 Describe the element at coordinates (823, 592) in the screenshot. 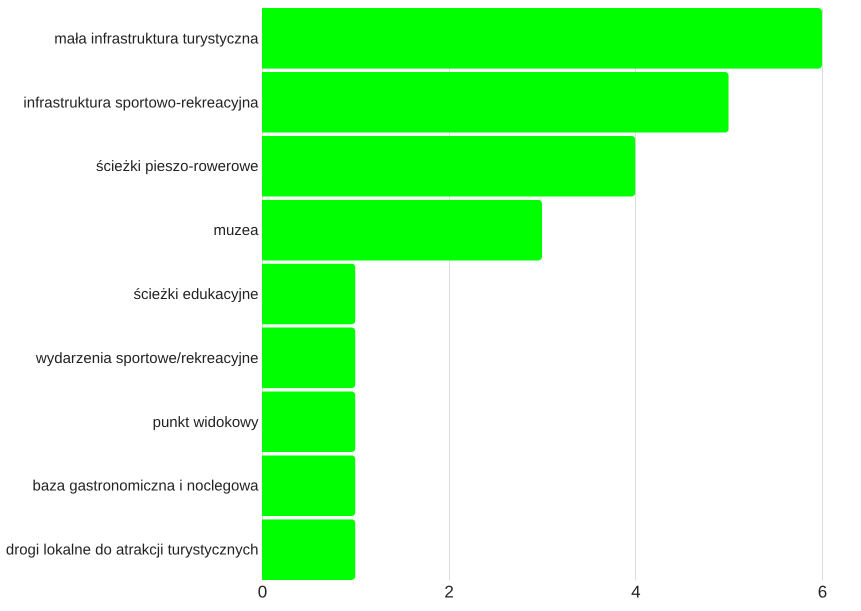

I see `x-tick-label: 6` at that location.